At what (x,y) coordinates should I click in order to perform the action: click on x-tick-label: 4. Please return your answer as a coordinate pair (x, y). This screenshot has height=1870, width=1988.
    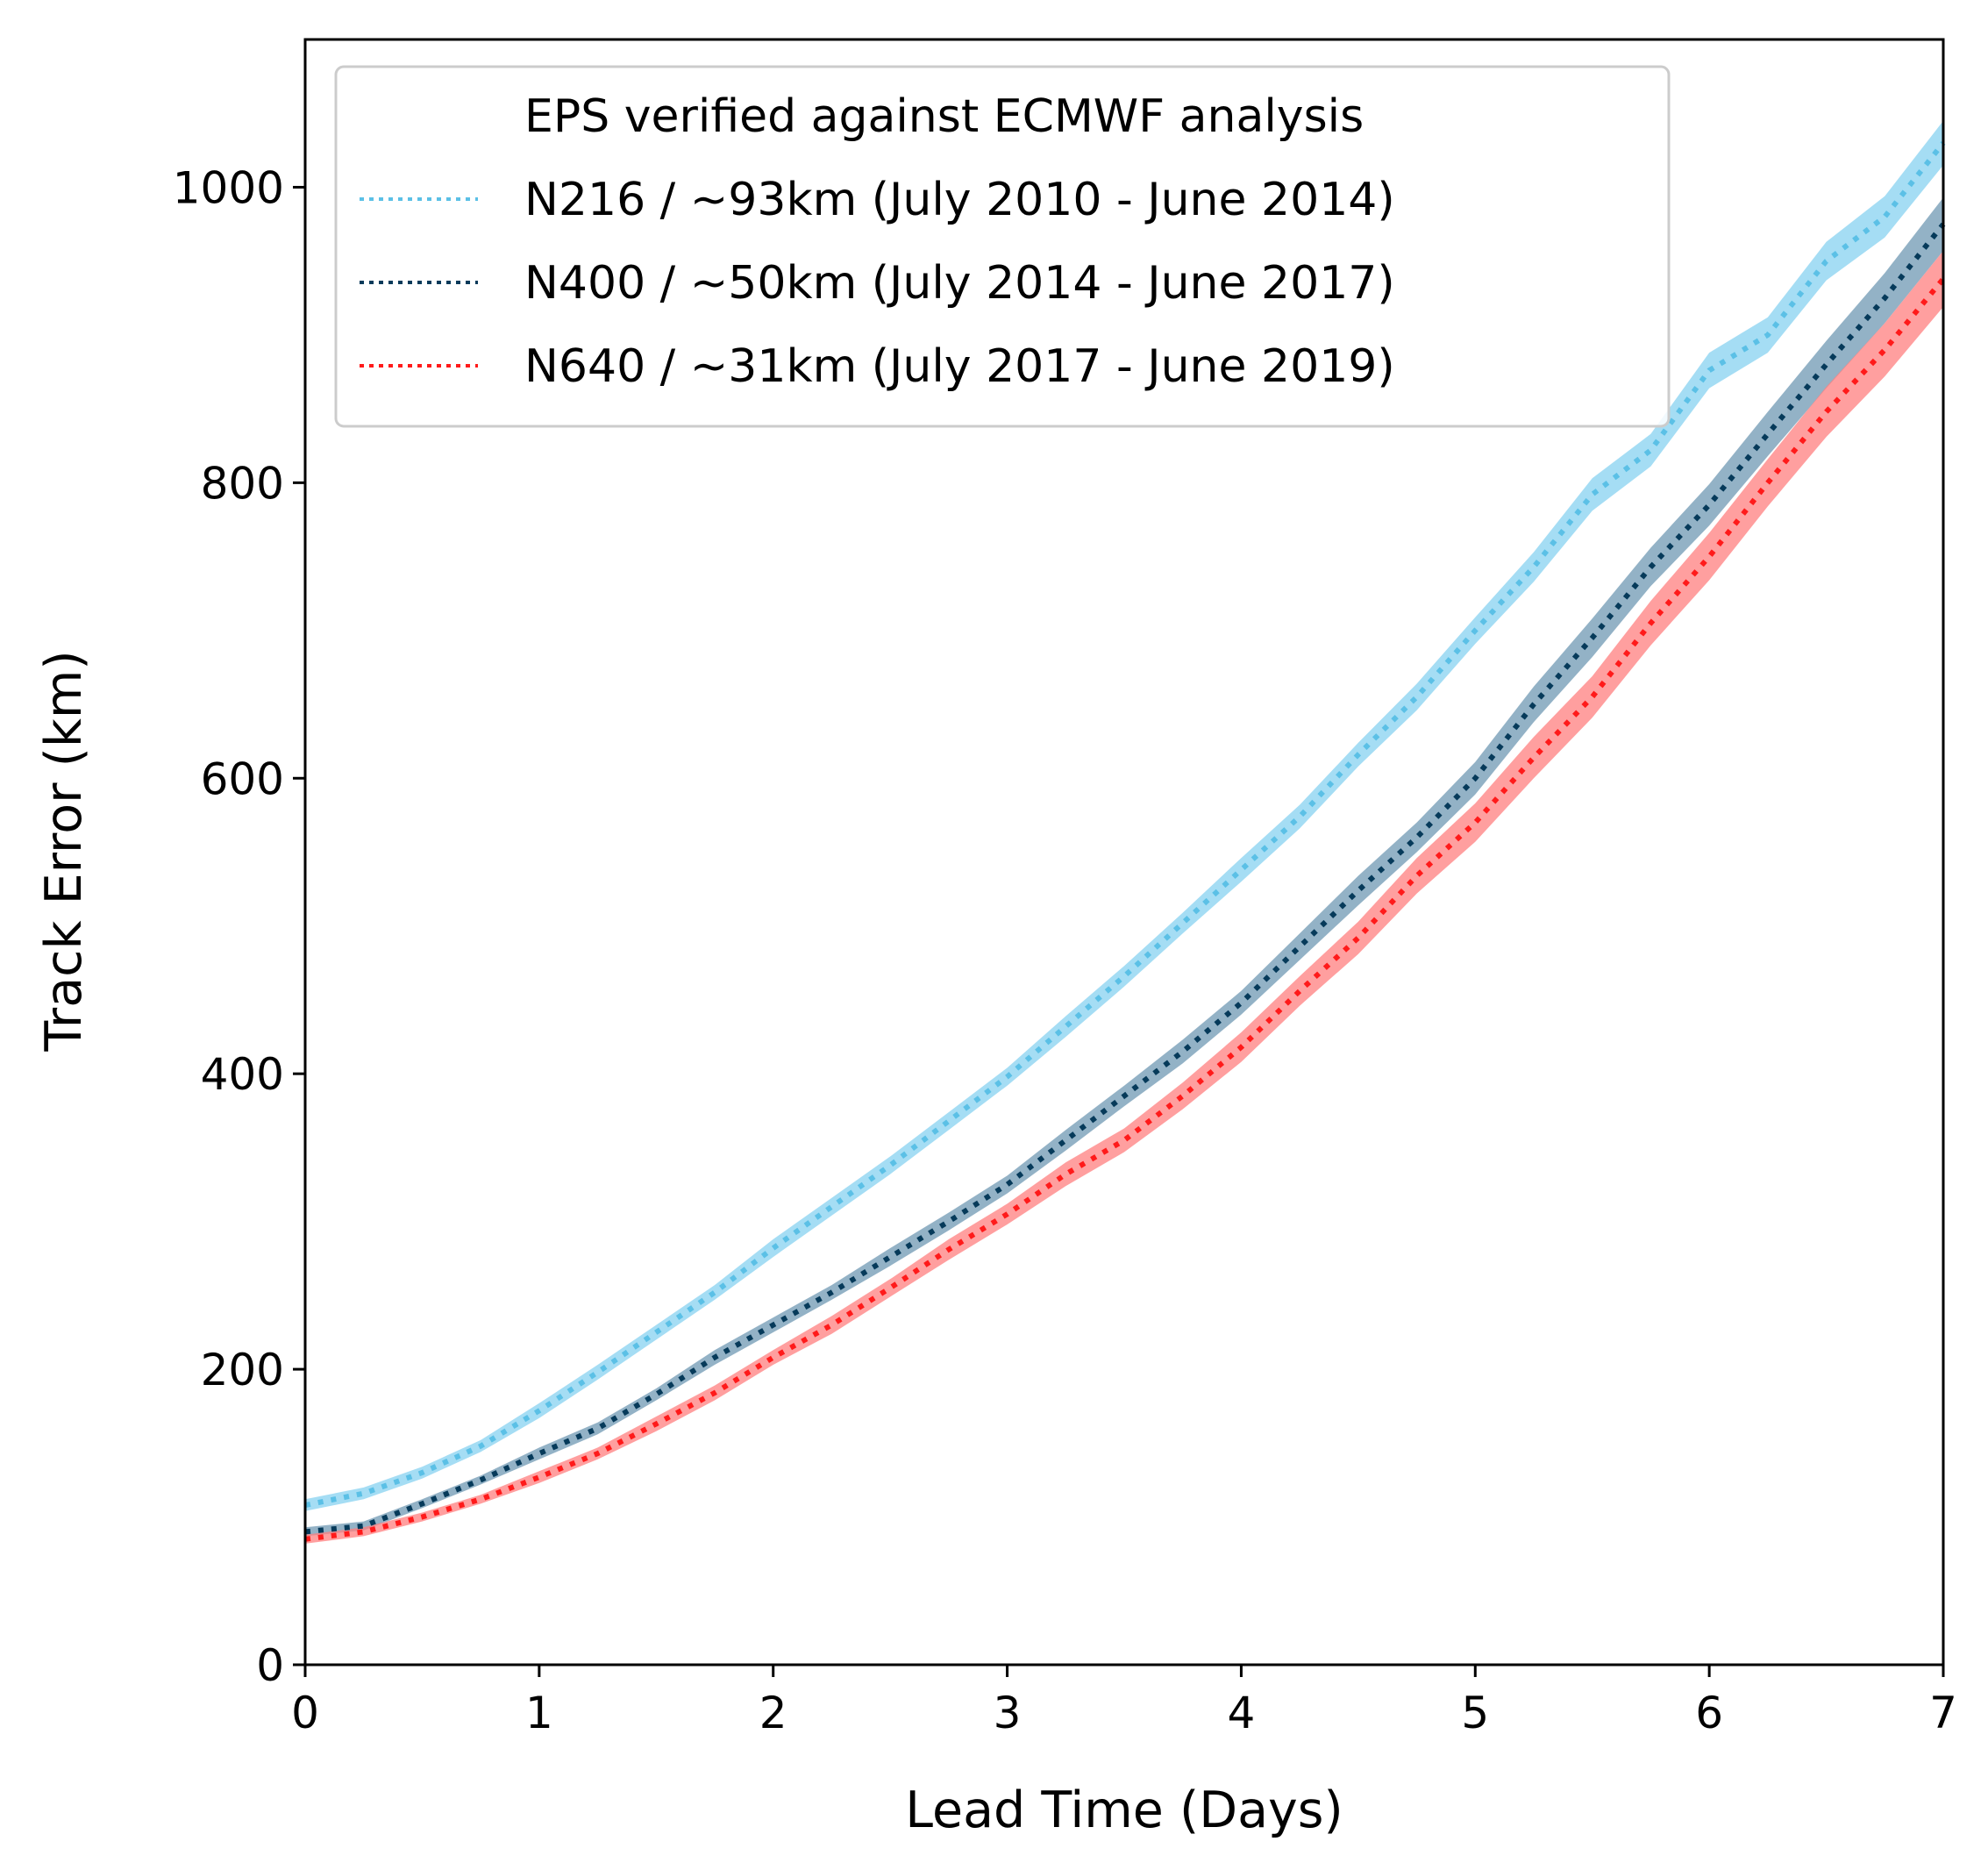
    Looking at the image, I should click on (1242, 1713).